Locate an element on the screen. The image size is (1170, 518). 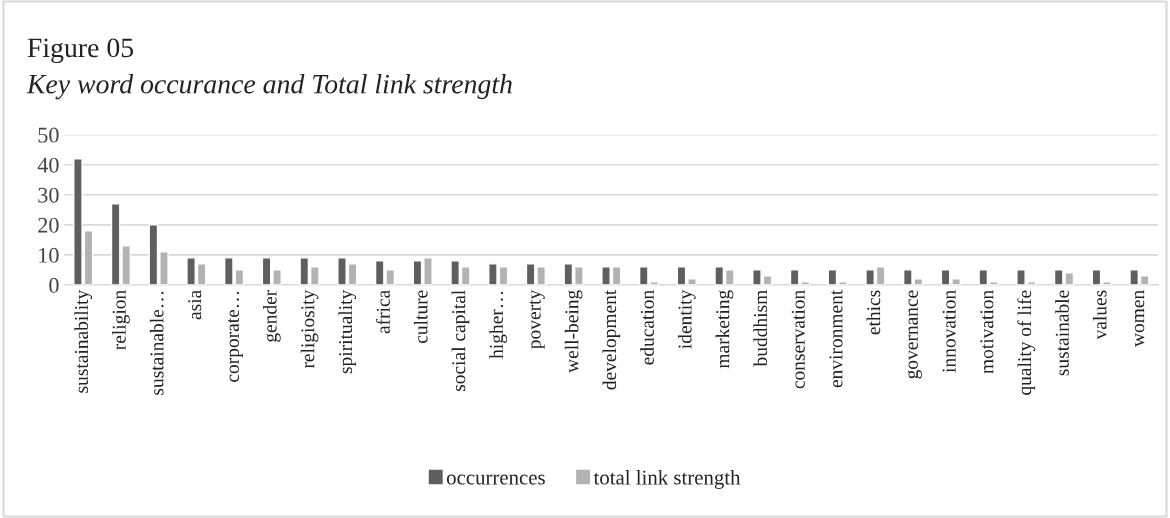
x-tick-label: women is located at coordinates (1139, 318).